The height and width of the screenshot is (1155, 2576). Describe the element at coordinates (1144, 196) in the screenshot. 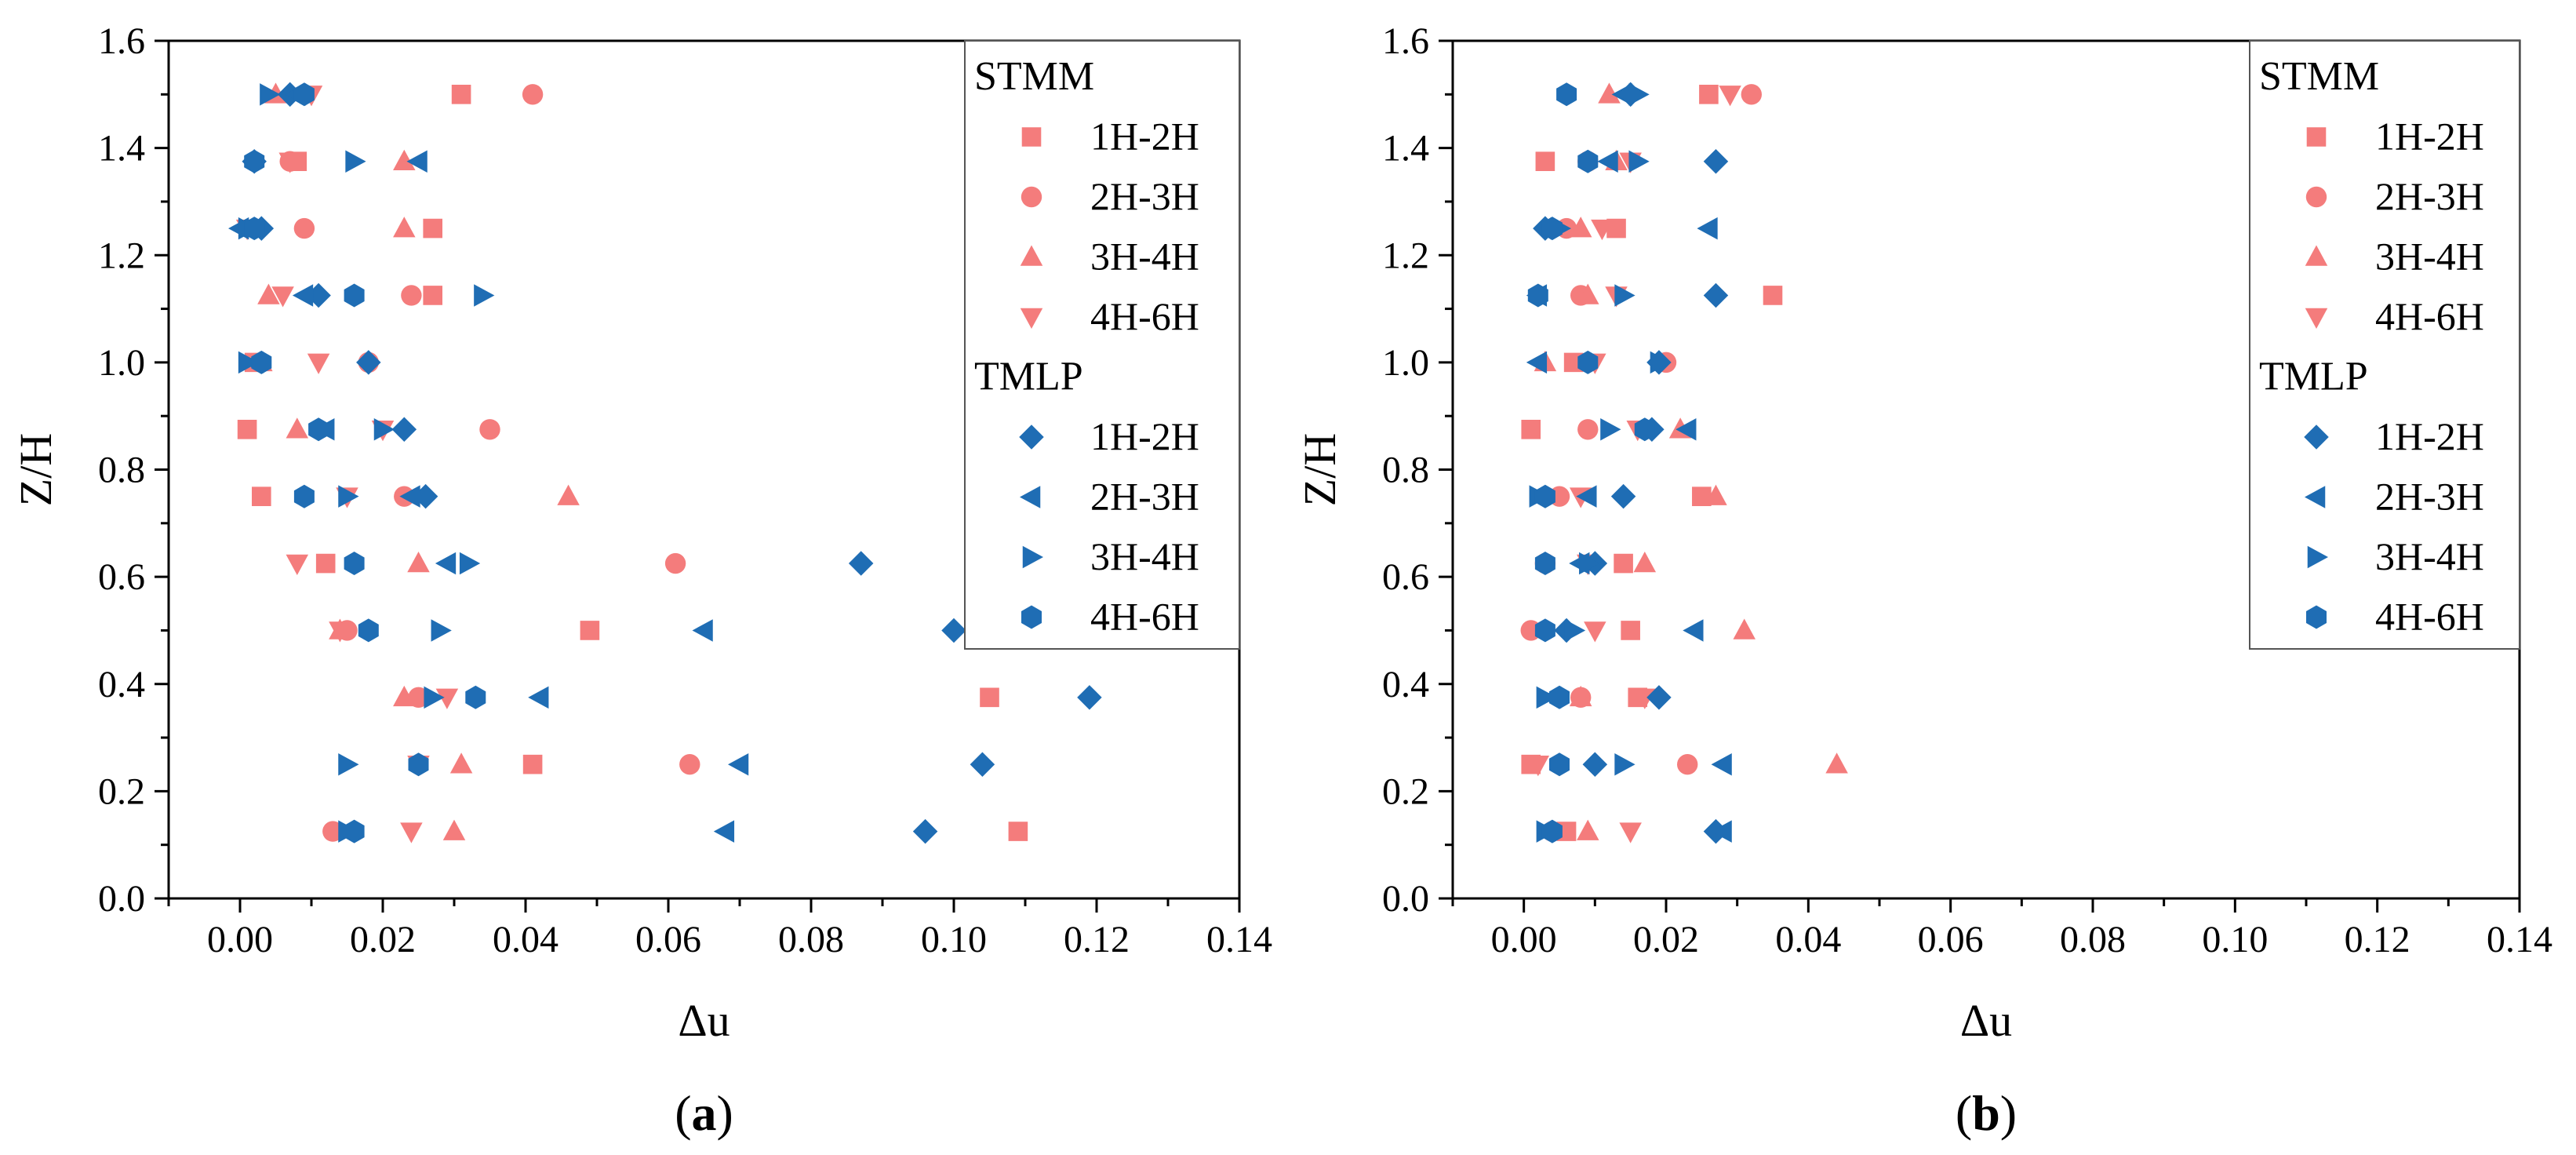

I see `legend-label-a-stmm-1: 2H-3H` at that location.